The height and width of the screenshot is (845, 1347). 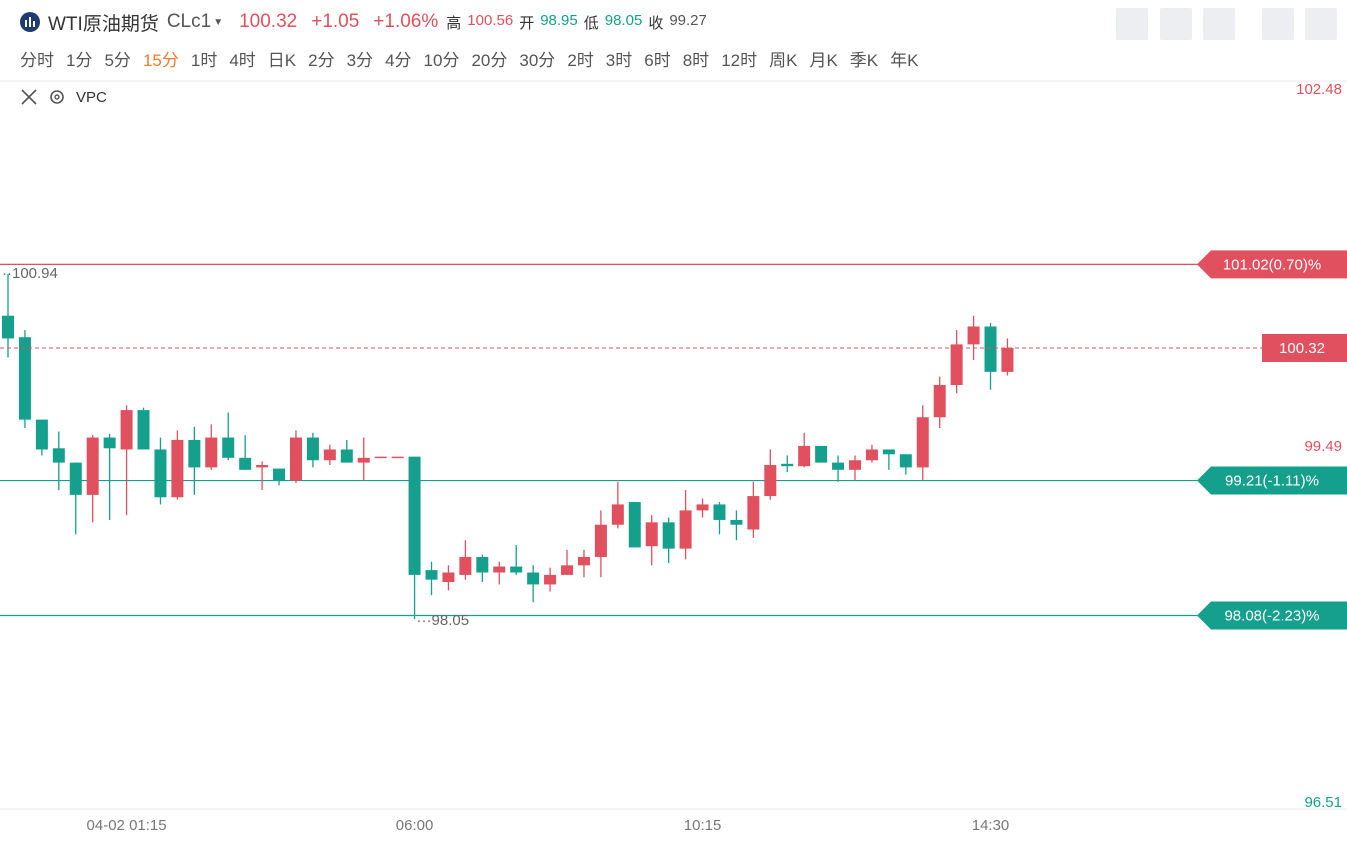 I want to click on close-icon, so click(x=29, y=97).